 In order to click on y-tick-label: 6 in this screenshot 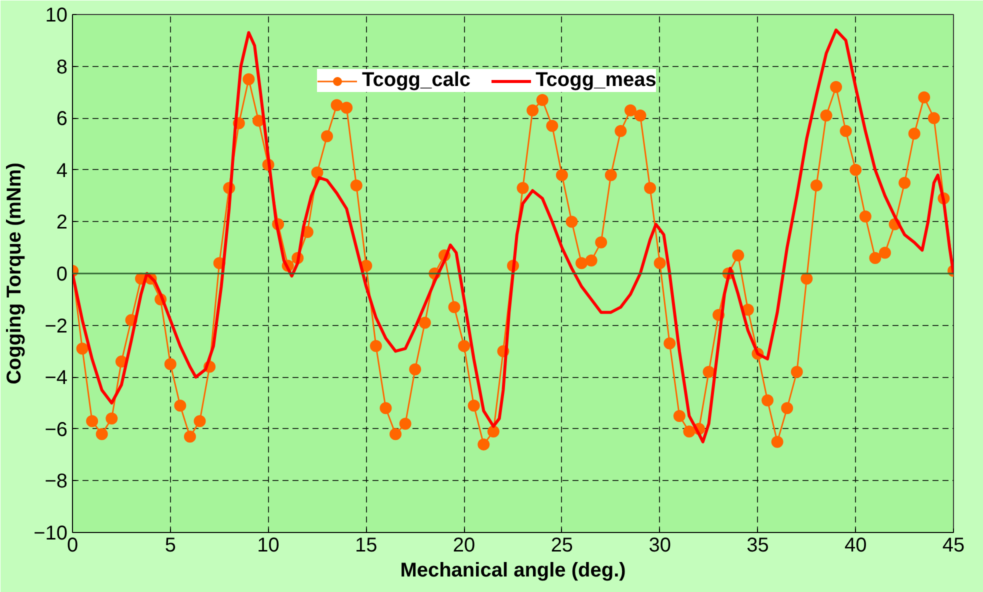, I will do `click(62, 119)`.